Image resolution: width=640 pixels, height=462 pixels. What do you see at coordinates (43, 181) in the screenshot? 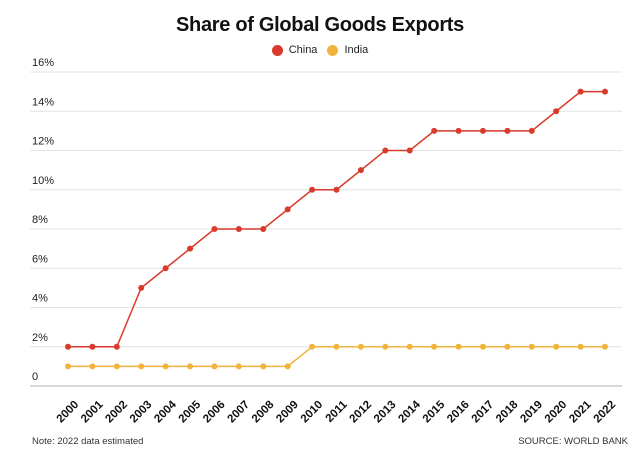
I see `y-tick-label: 10%` at bounding box center [43, 181].